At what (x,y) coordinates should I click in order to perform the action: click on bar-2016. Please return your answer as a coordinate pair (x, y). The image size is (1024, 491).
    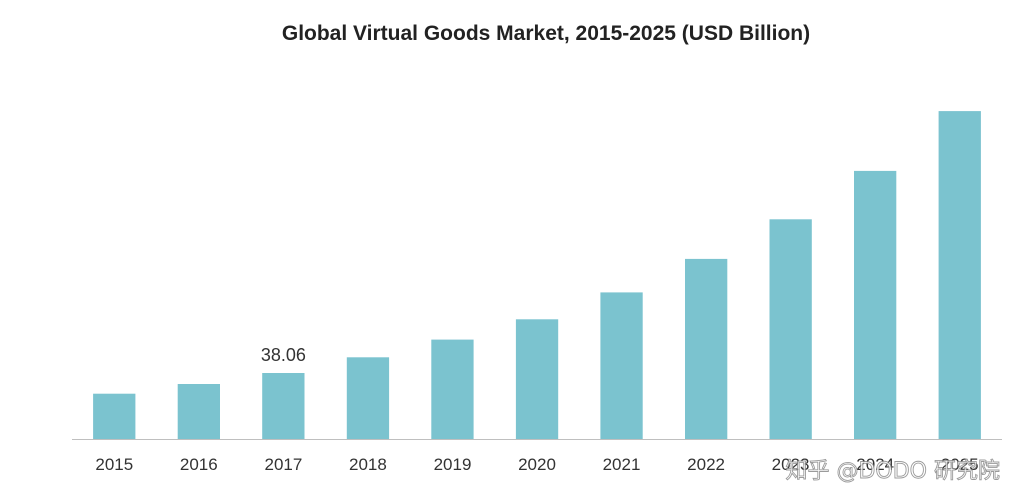
    Looking at the image, I should click on (198, 411).